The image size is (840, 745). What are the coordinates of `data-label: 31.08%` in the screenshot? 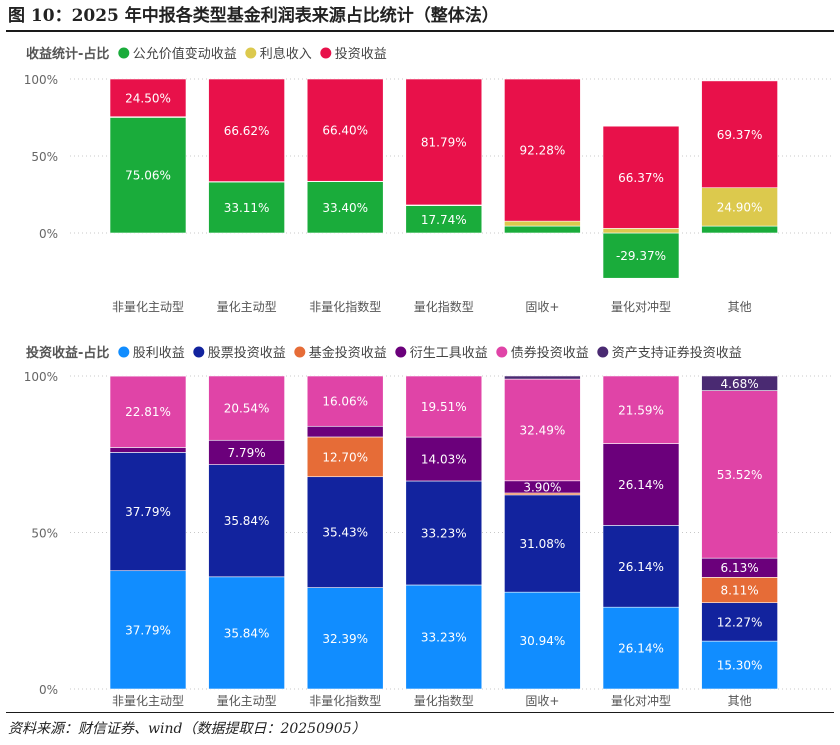 It's located at (543, 544).